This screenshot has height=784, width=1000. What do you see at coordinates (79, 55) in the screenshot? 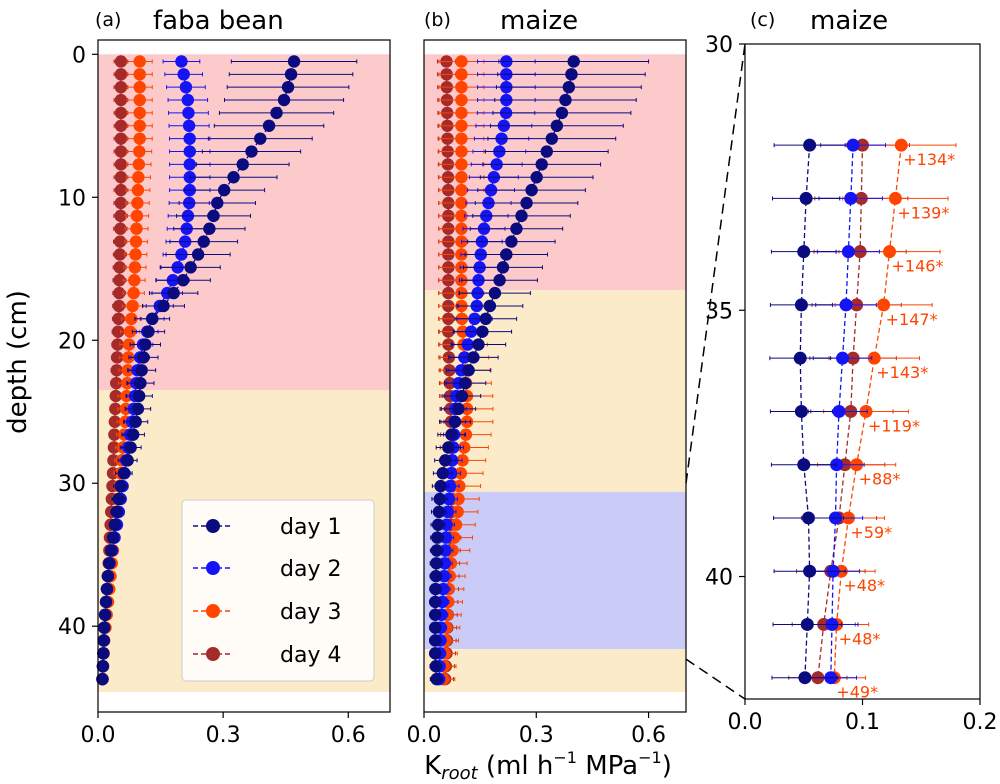
I see `y-tick-label: 0` at bounding box center [79, 55].